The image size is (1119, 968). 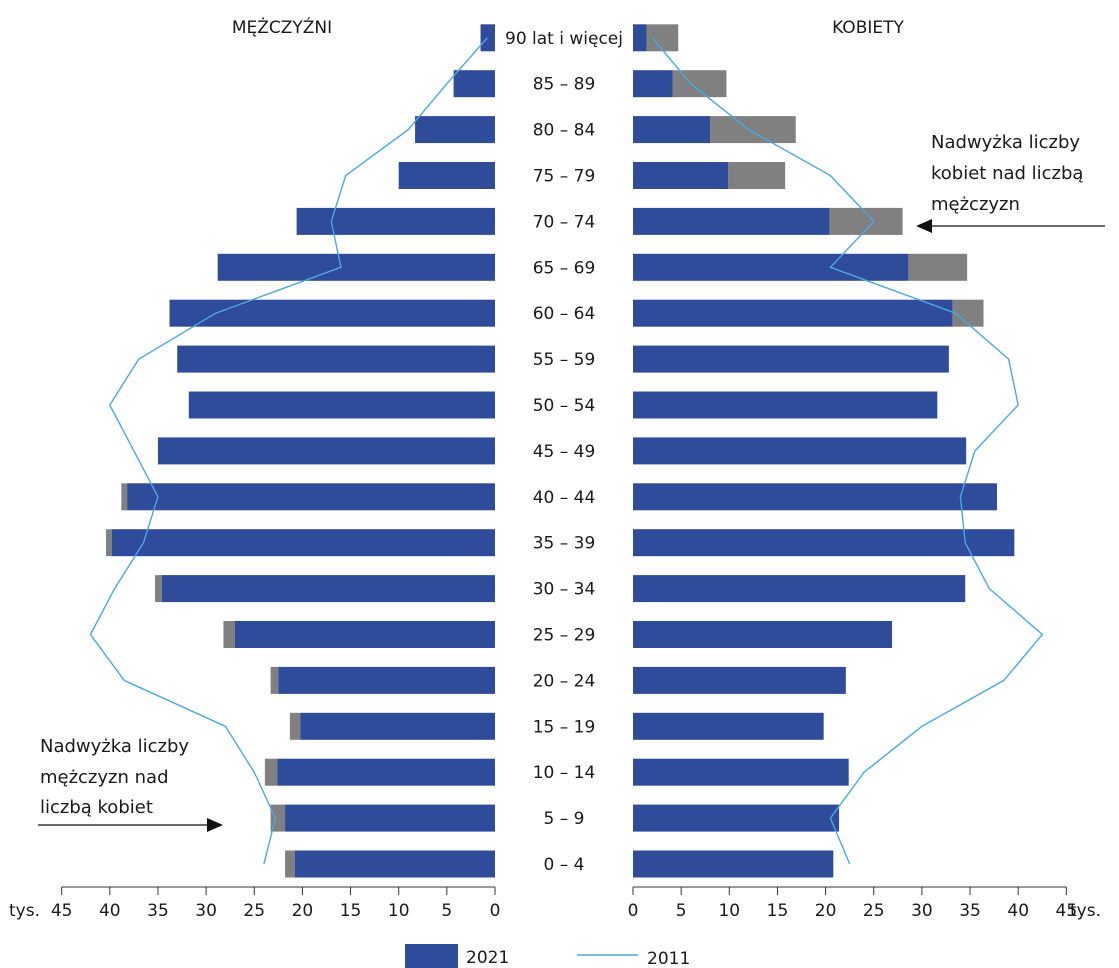 What do you see at coordinates (564, 131) in the screenshot?
I see `age-group-label: 80 – 84` at bounding box center [564, 131].